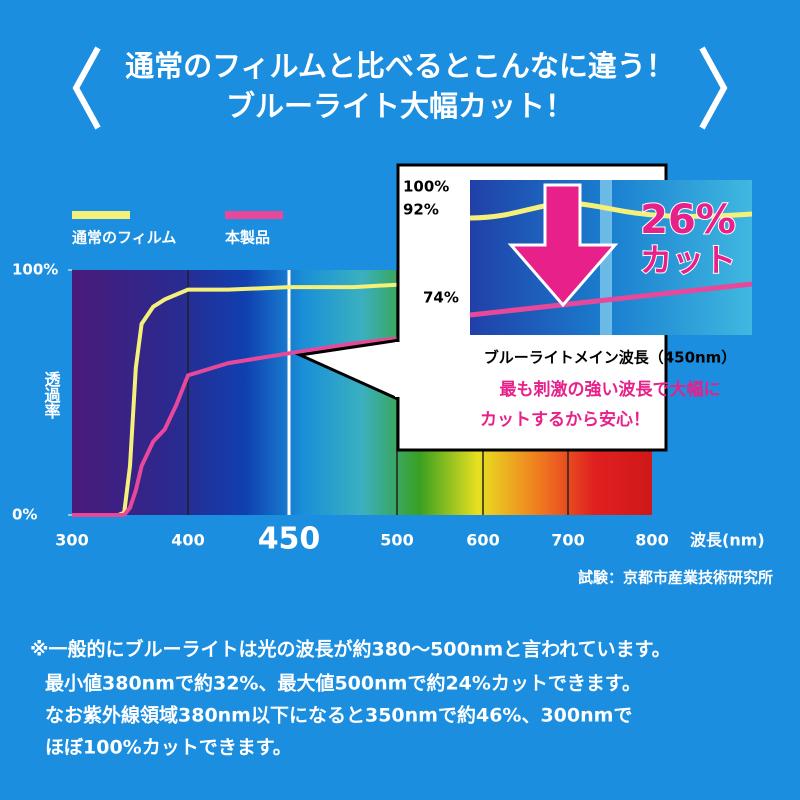 Image resolution: width=800 pixels, height=800 pixels. What do you see at coordinates (421, 210) in the screenshot?
I see `inset-label: 92%` at bounding box center [421, 210].